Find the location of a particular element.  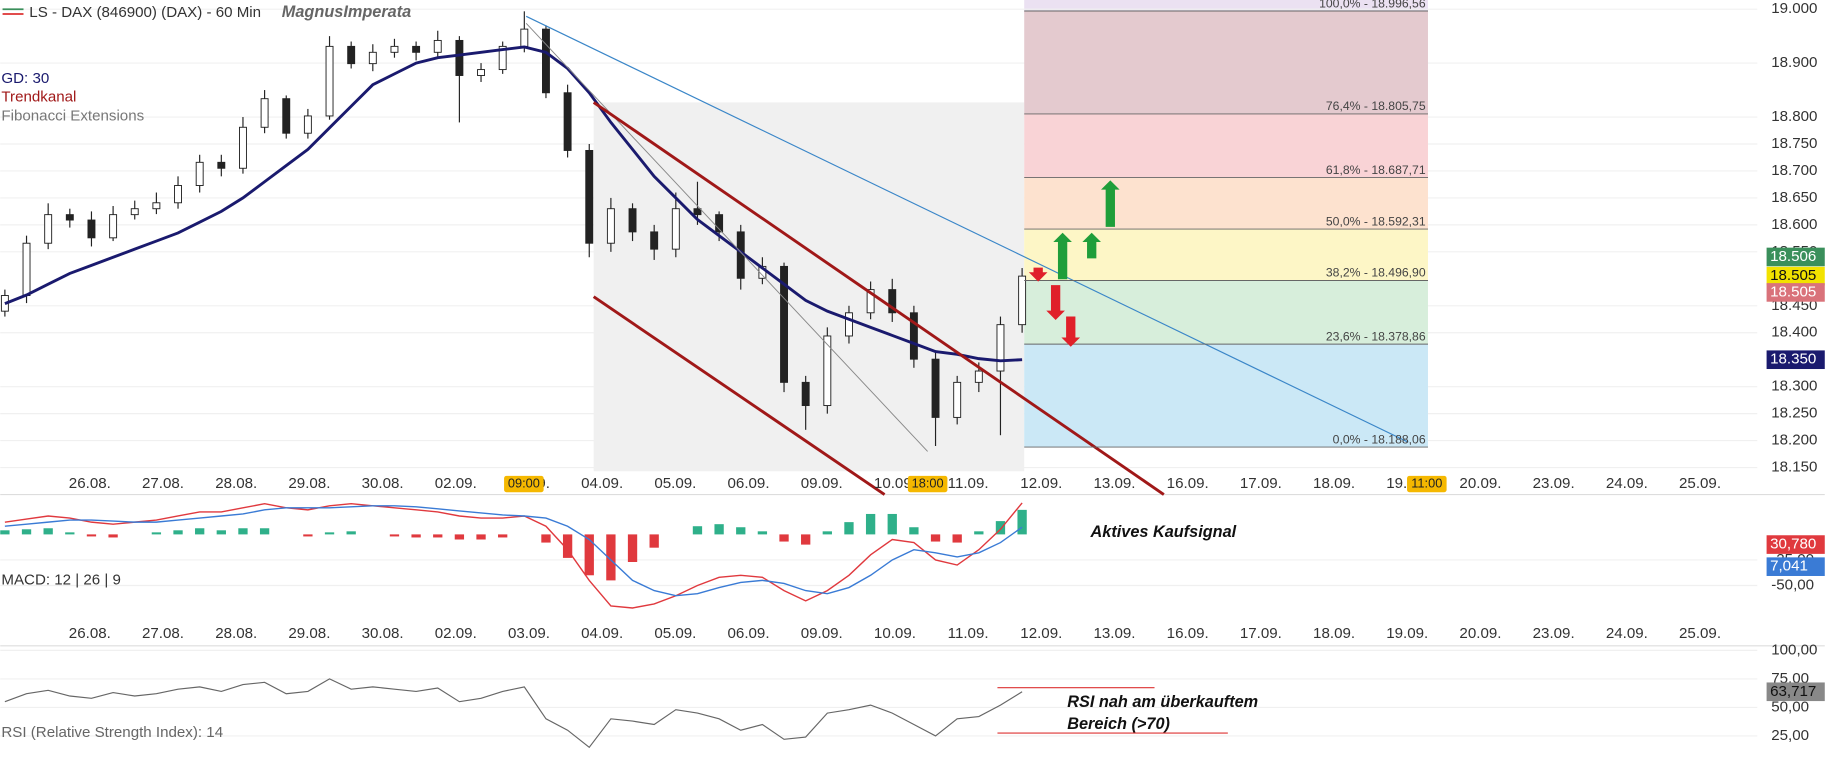

x-tick-label: 06.09. is located at coordinates (749, 633).